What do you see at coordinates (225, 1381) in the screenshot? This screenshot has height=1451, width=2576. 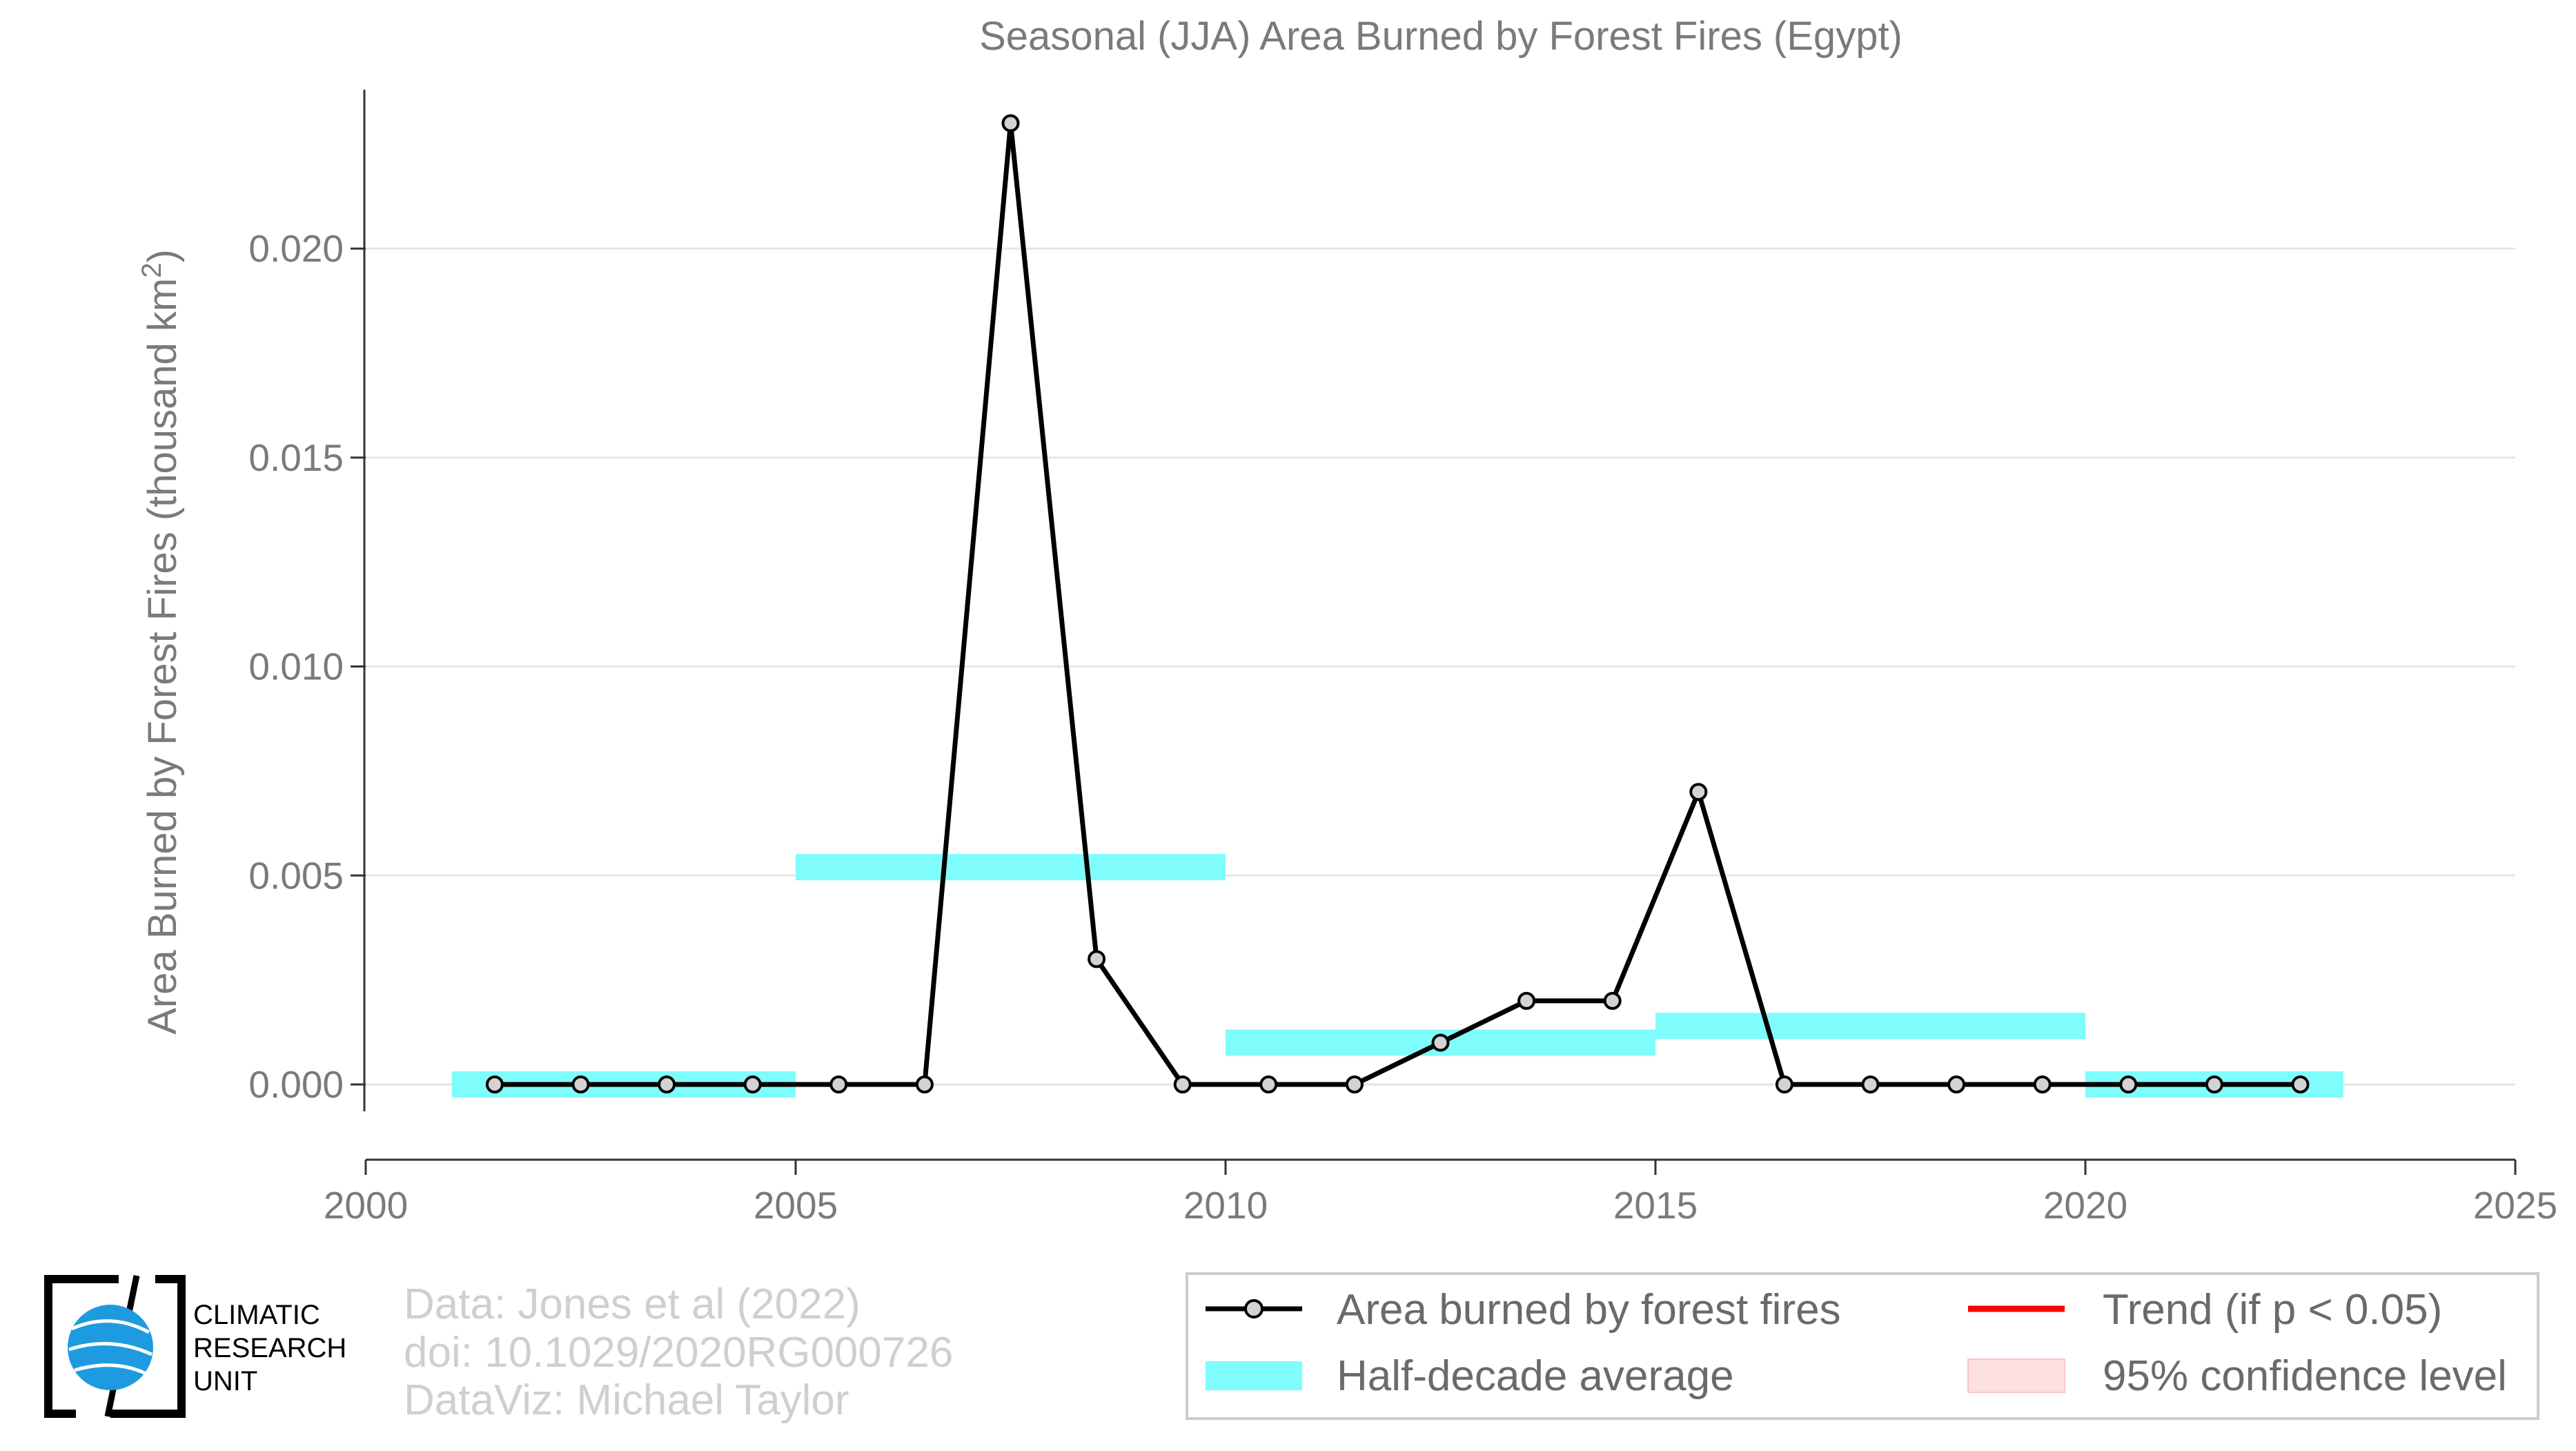 I see `logo-text-line3: UNIT` at bounding box center [225, 1381].